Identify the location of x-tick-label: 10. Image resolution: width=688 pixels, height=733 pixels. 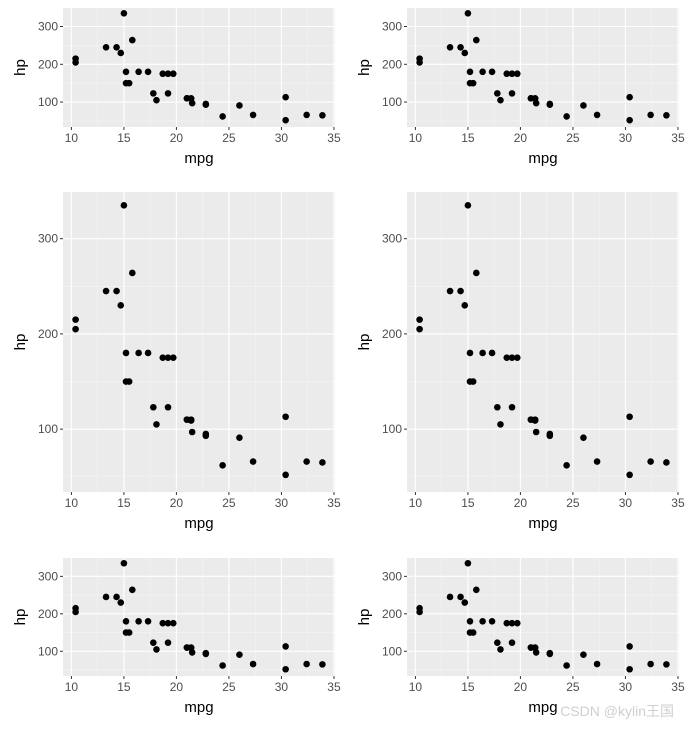
(416, 503).